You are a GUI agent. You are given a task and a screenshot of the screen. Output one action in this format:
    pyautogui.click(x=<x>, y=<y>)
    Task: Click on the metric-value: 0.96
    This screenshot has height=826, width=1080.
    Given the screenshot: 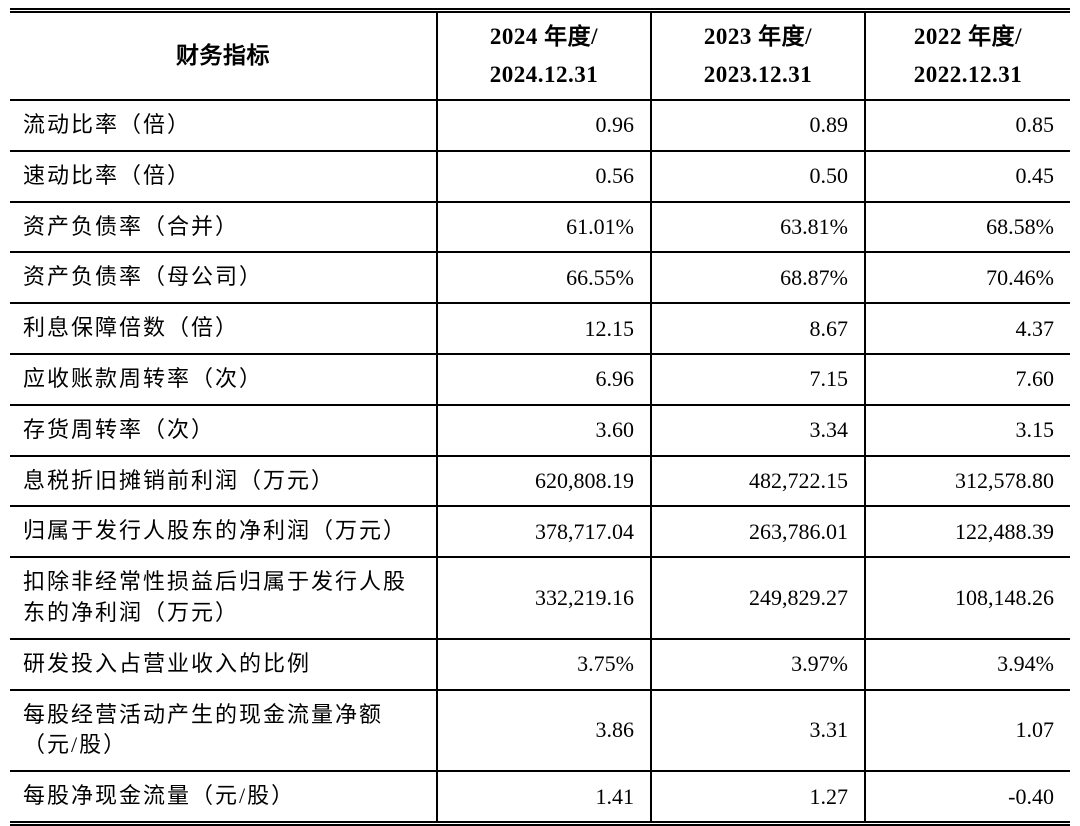 What is the action you would take?
    pyautogui.click(x=543, y=125)
    